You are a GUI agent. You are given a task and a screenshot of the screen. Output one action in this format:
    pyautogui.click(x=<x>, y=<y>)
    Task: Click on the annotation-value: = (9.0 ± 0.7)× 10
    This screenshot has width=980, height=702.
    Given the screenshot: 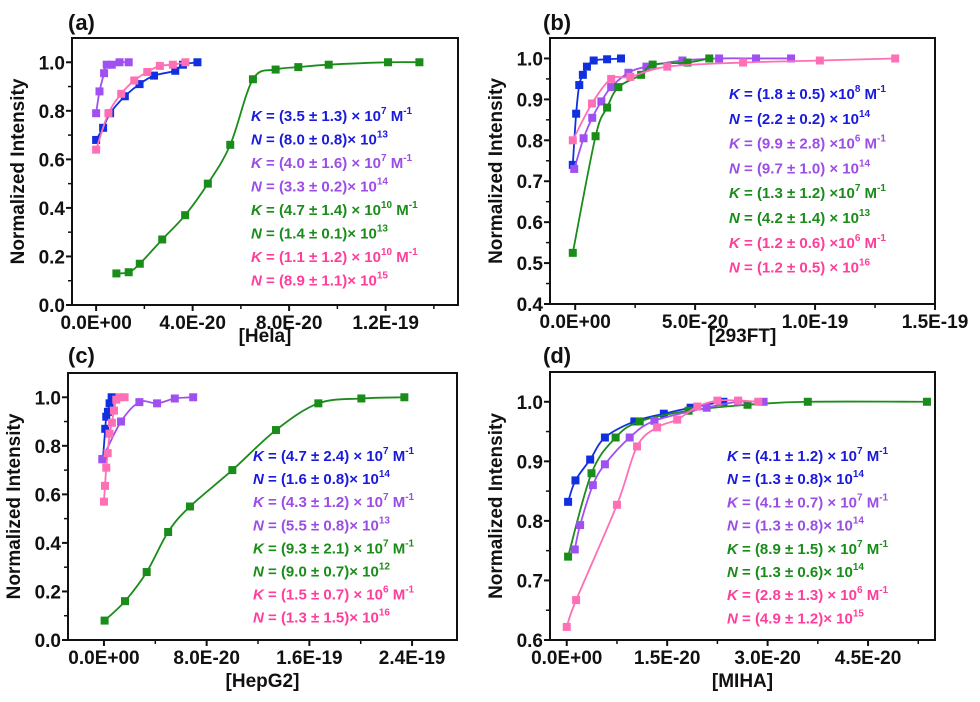 What is the action you would take?
    pyautogui.click(x=321, y=571)
    